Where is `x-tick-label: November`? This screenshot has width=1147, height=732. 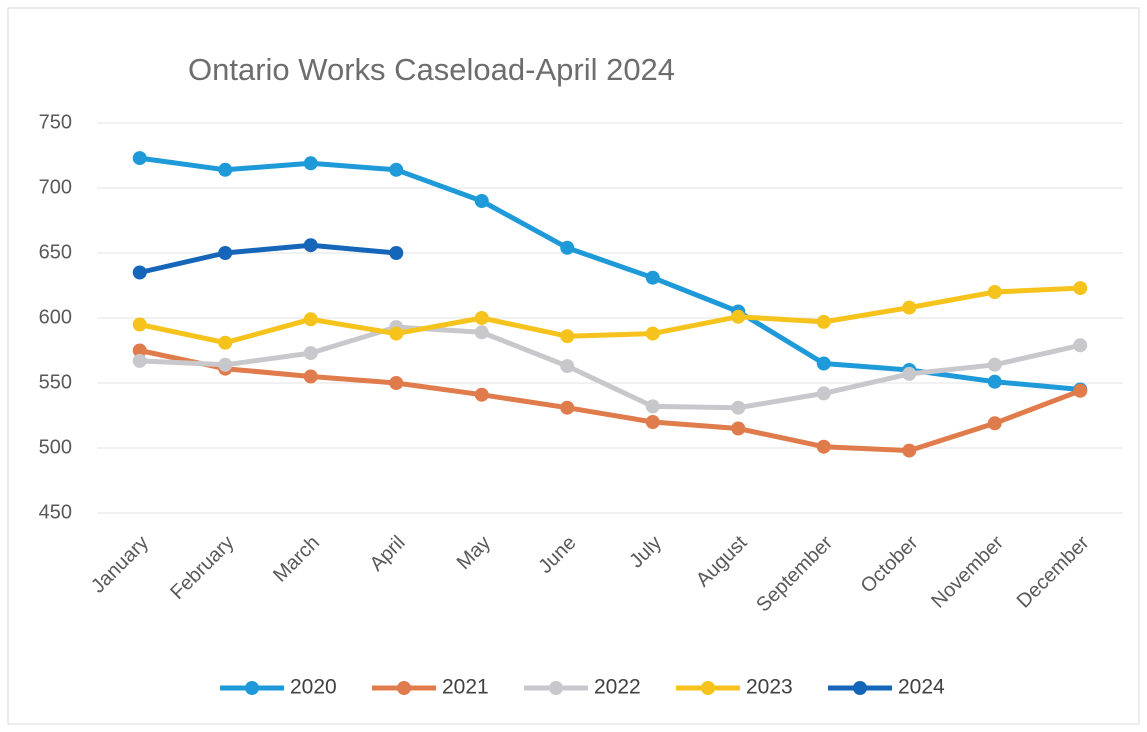 x-tick-label: November is located at coordinates (967, 571).